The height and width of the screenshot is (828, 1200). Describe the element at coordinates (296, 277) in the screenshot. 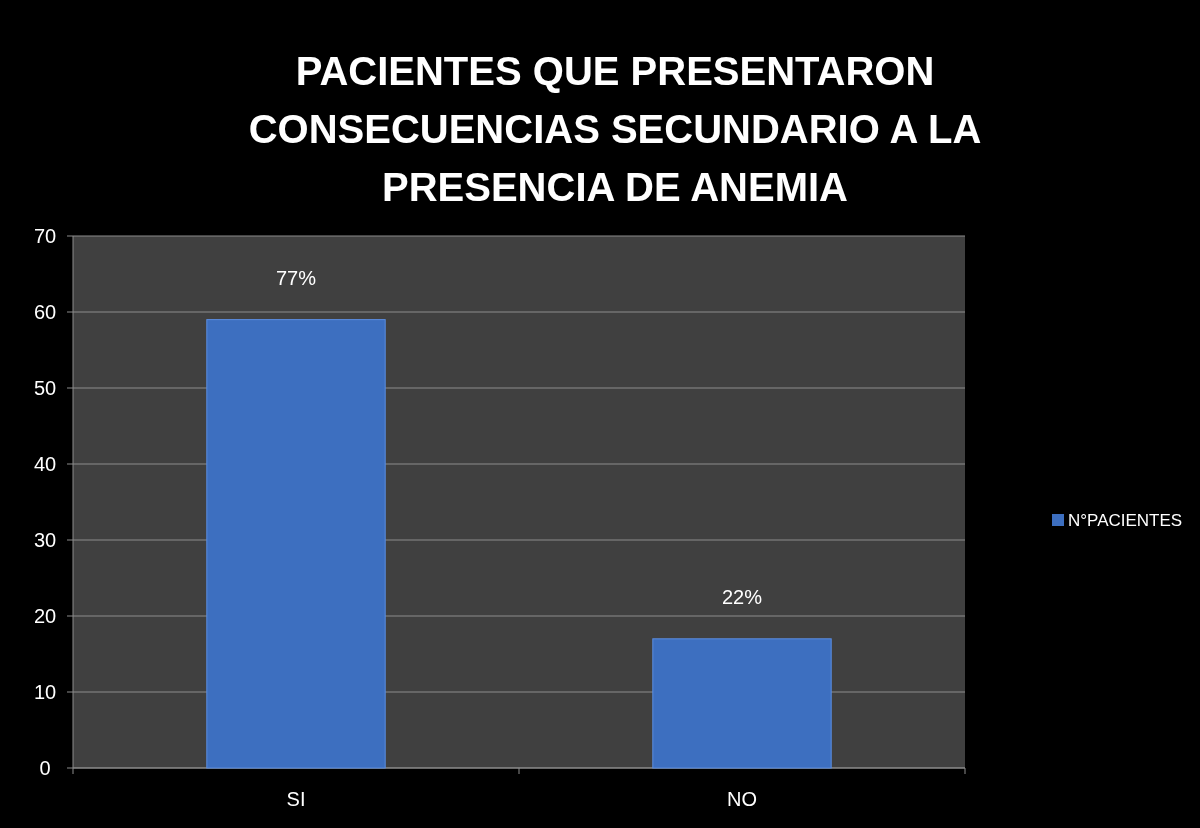

I see `annotation: 77%` at that location.